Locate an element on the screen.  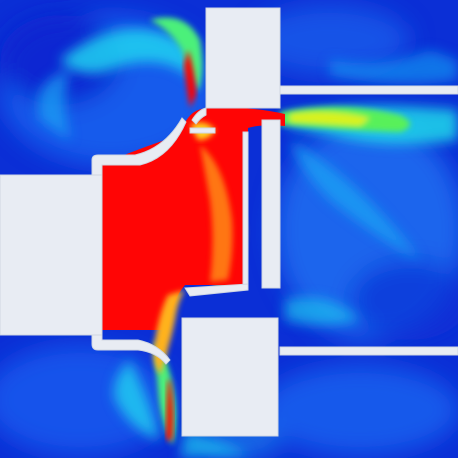
lower-right-block is located at coordinates (230, 377).